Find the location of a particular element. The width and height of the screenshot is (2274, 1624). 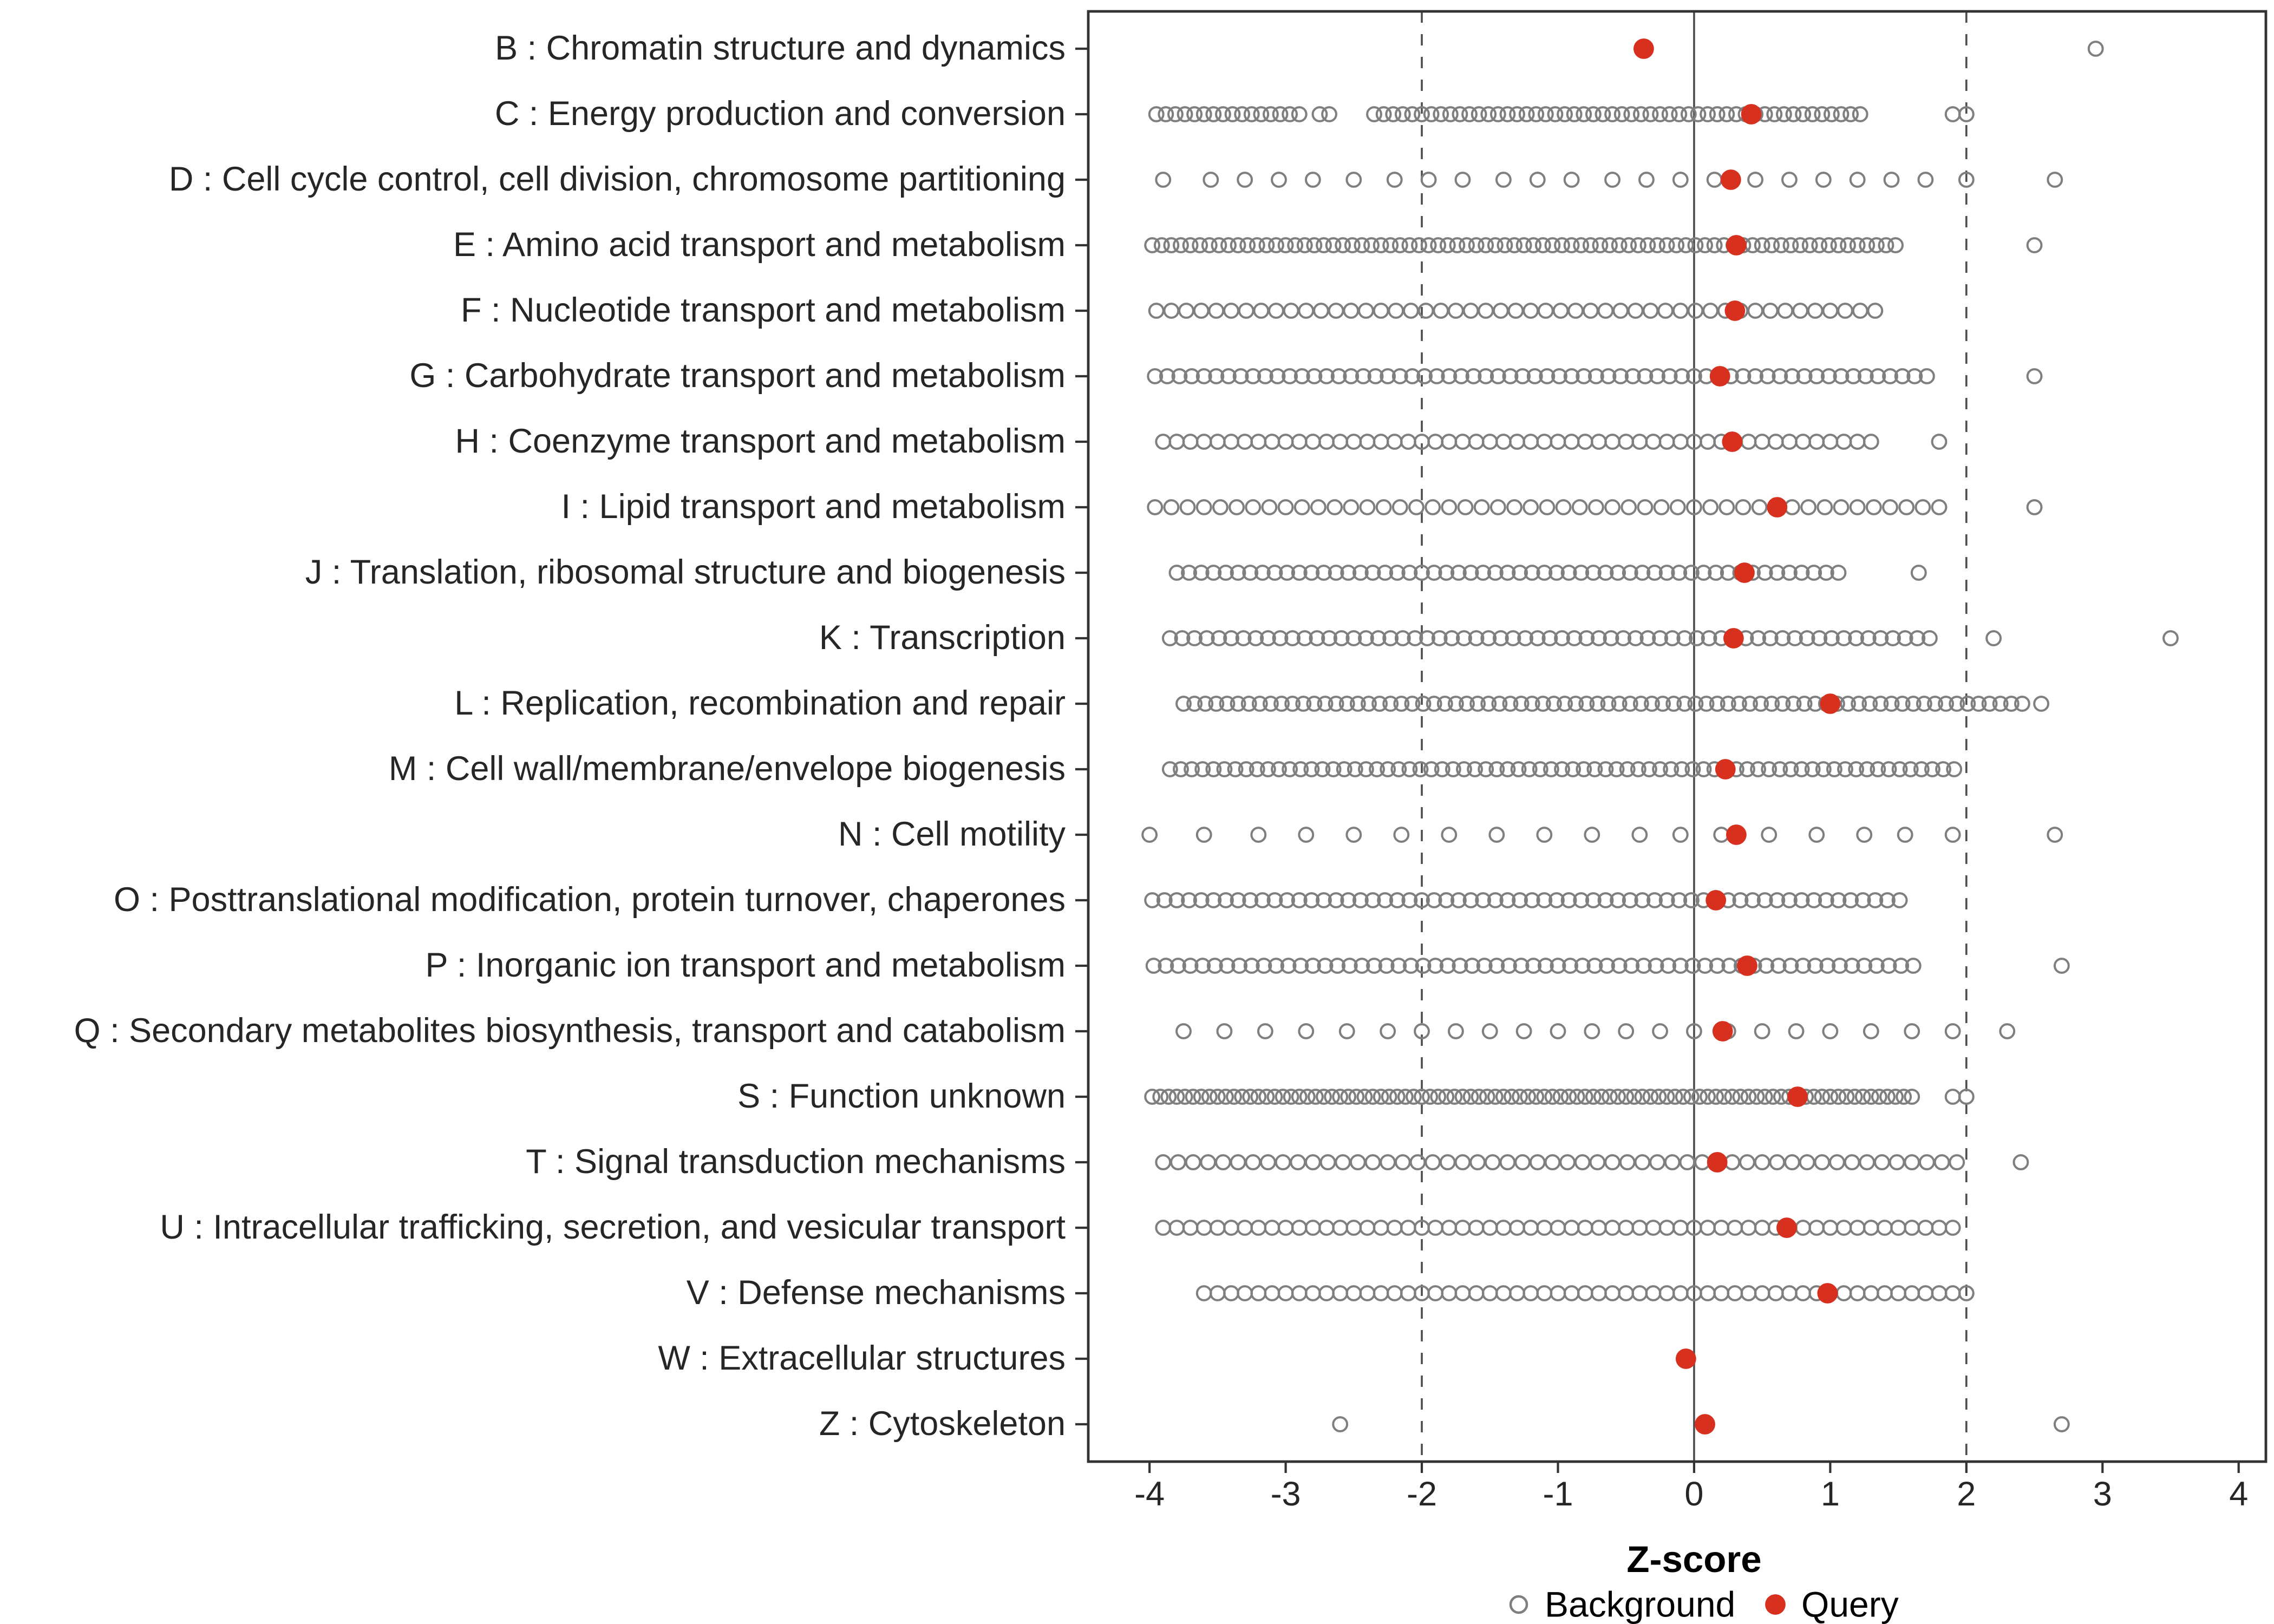

legend-query-label: Query is located at coordinates (1850, 1604).